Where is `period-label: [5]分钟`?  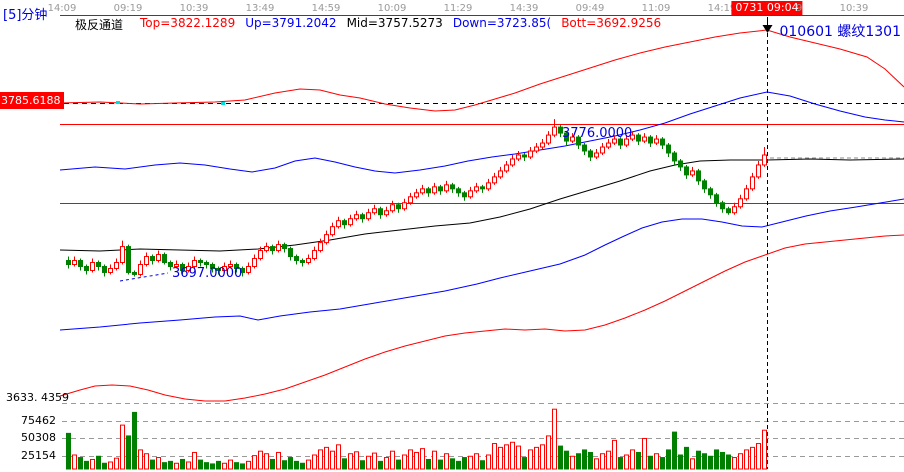 period-label: [5]分钟 is located at coordinates (25, 15).